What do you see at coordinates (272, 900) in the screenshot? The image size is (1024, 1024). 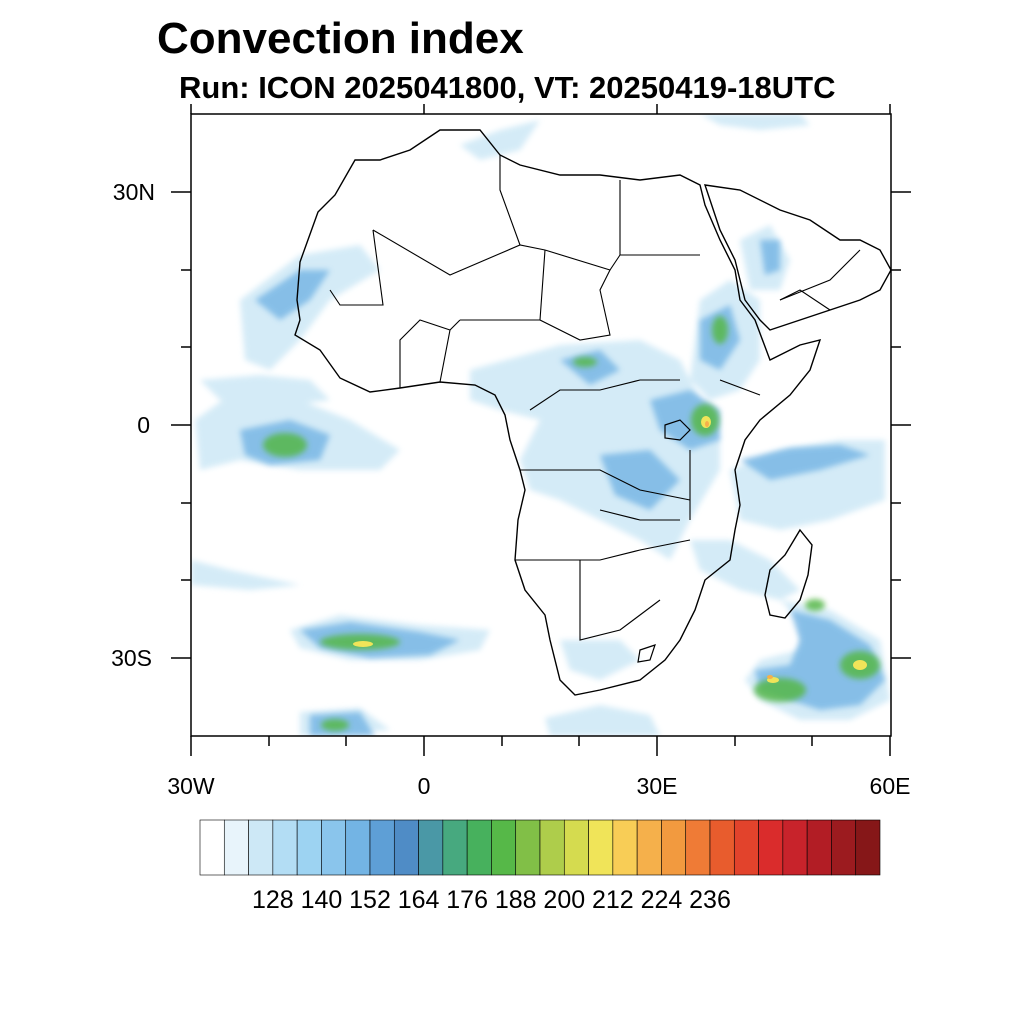 I see `colorbar-tick-label: 128` at bounding box center [272, 900].